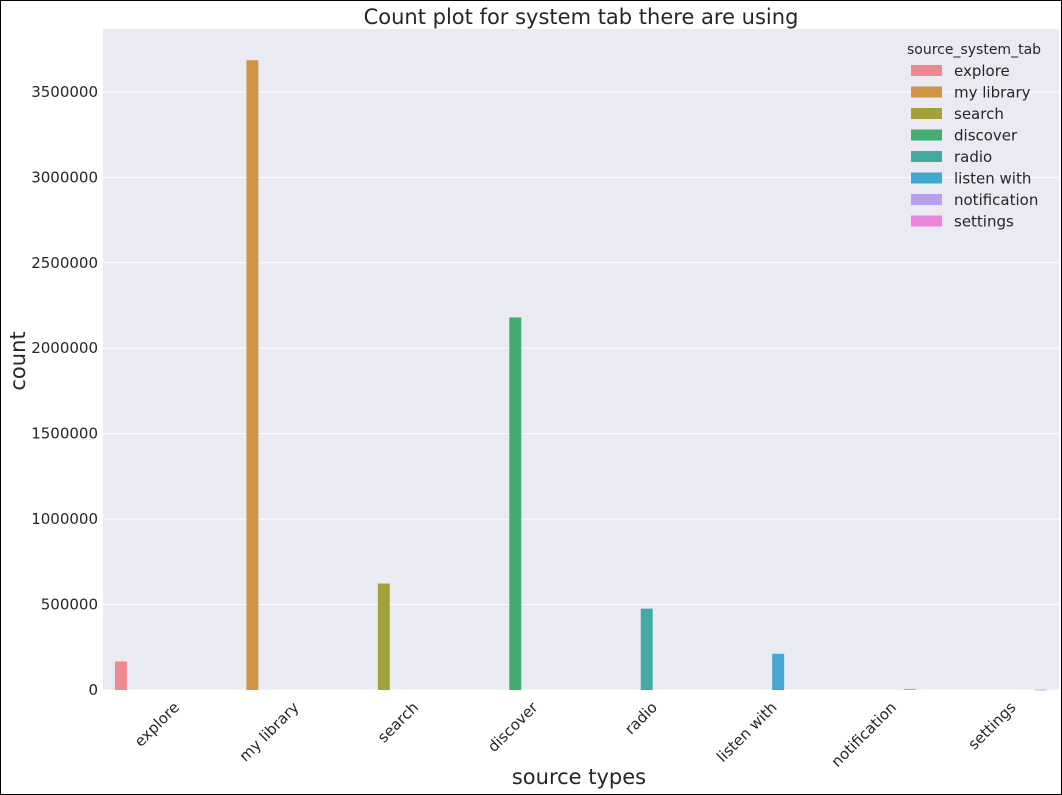 The width and height of the screenshot is (1062, 795). I want to click on y-tick-label: 500000, so click(69, 605).